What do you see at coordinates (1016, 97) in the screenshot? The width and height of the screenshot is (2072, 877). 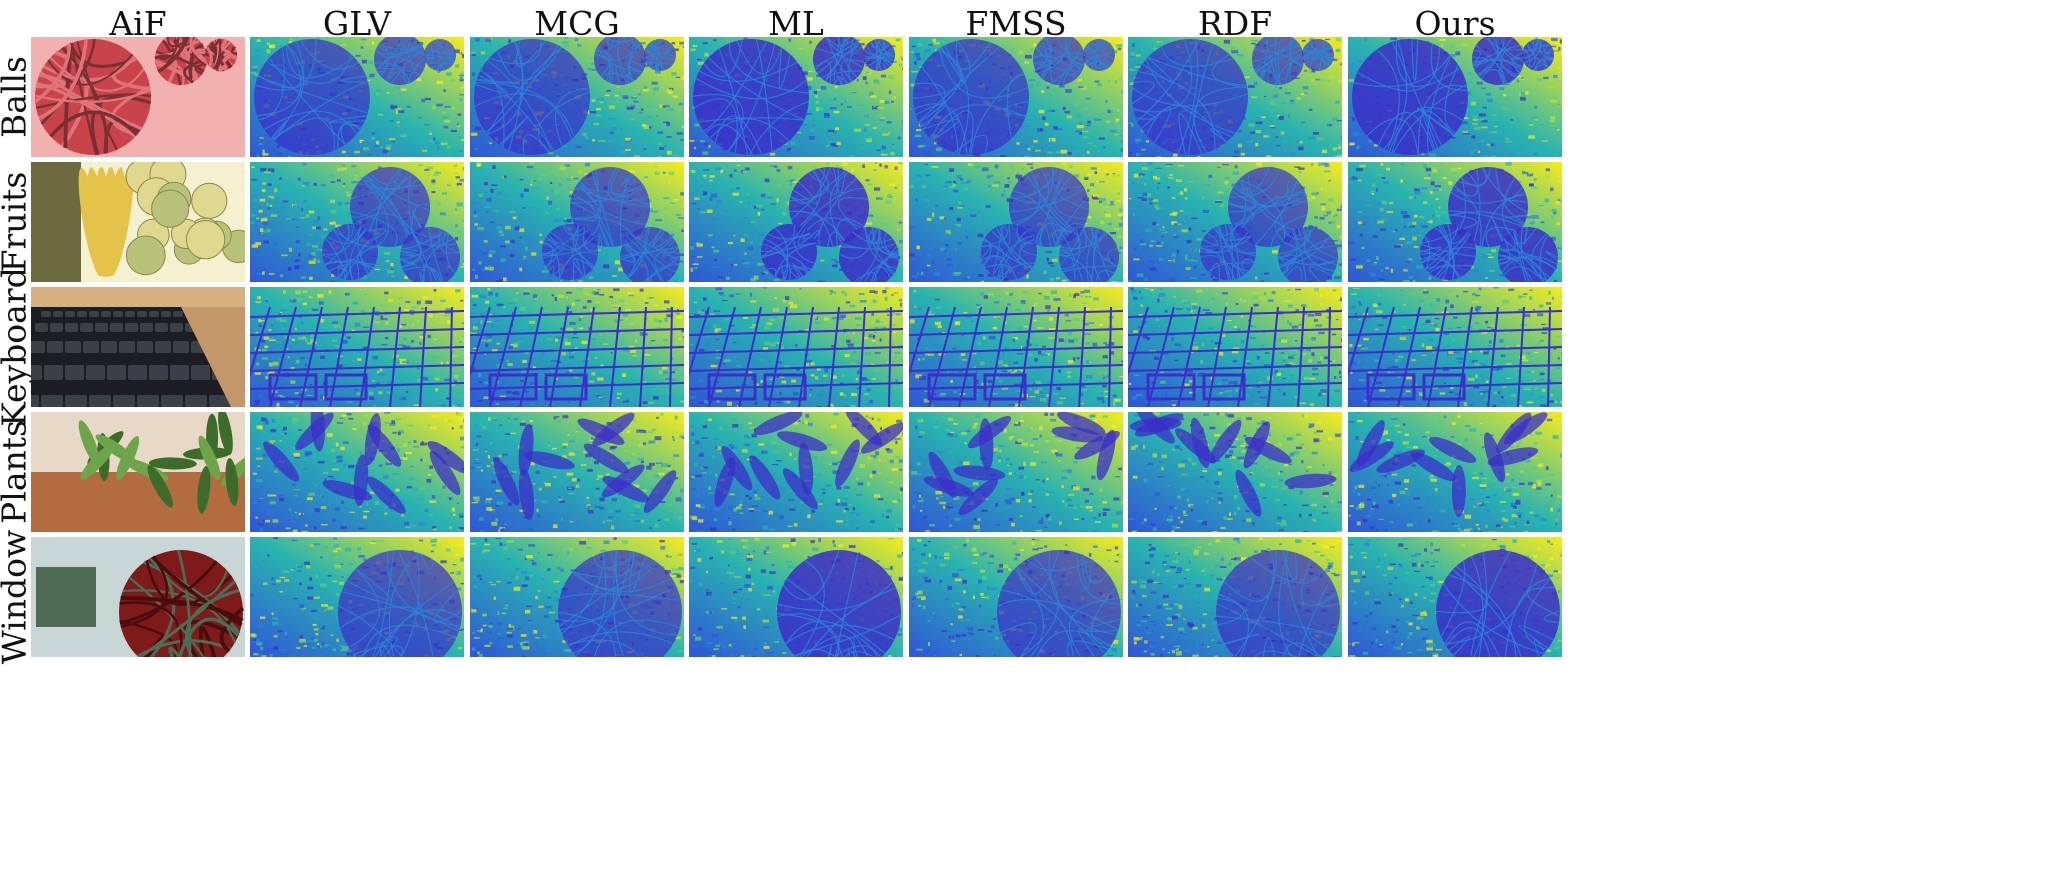 I see `focus-map-balls-fmss` at bounding box center [1016, 97].